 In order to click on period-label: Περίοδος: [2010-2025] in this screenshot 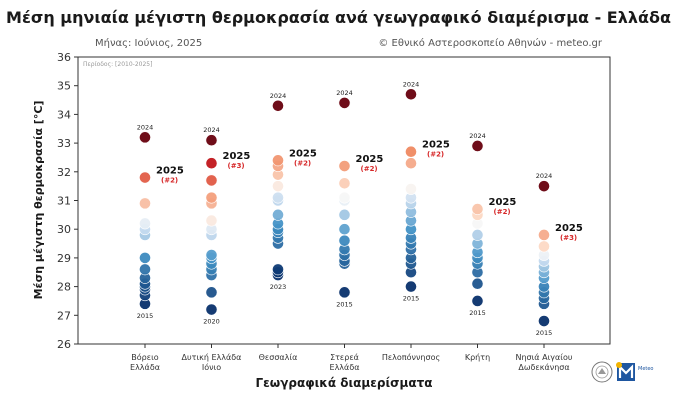, I will do `click(117, 64)`.